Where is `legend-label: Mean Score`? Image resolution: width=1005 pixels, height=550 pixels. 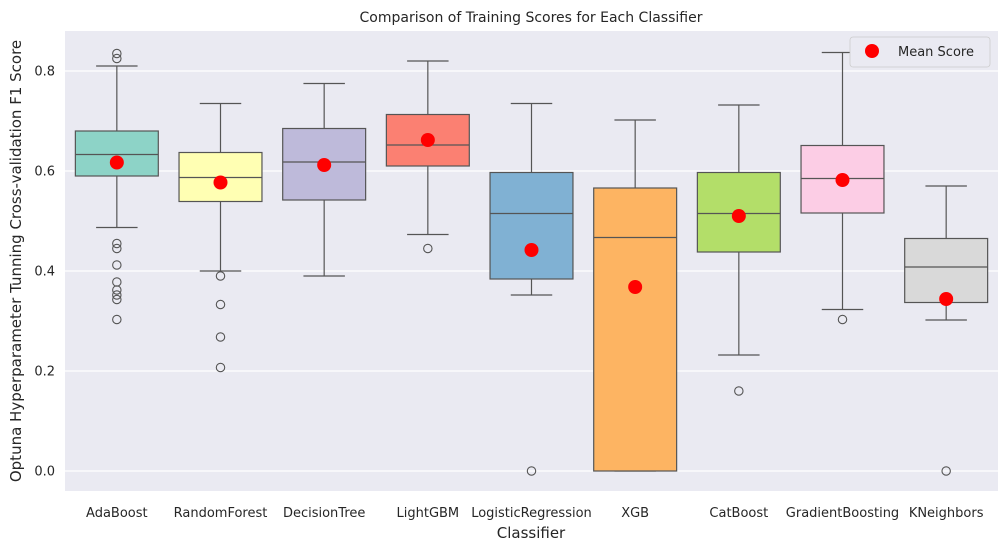 legend-label: Mean Score is located at coordinates (936, 52).